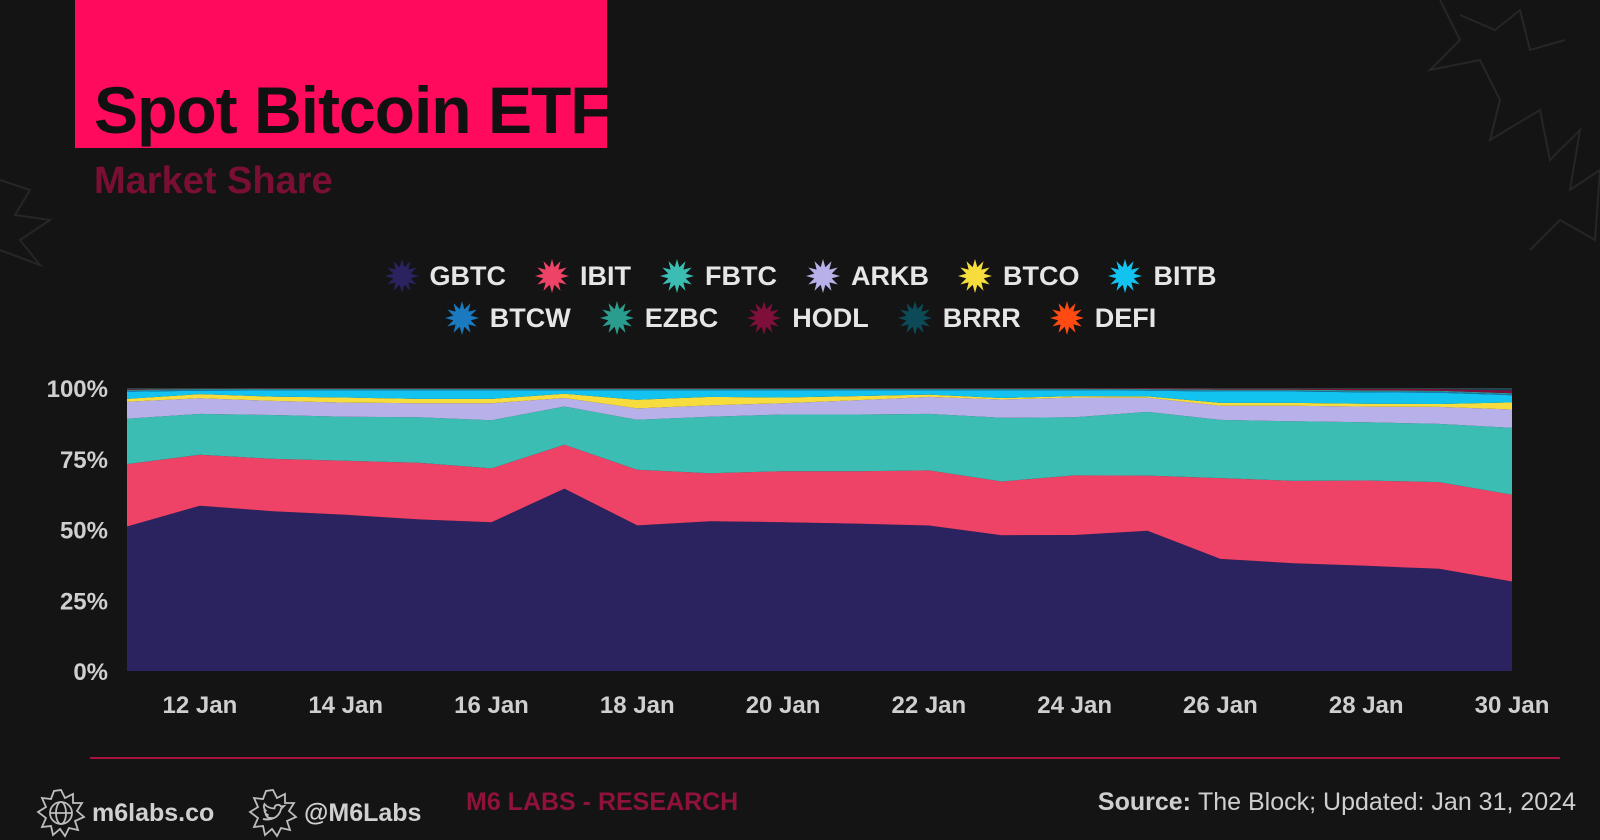 This screenshot has width=1600, height=840. I want to click on legend-label: FBTC, so click(741, 275).